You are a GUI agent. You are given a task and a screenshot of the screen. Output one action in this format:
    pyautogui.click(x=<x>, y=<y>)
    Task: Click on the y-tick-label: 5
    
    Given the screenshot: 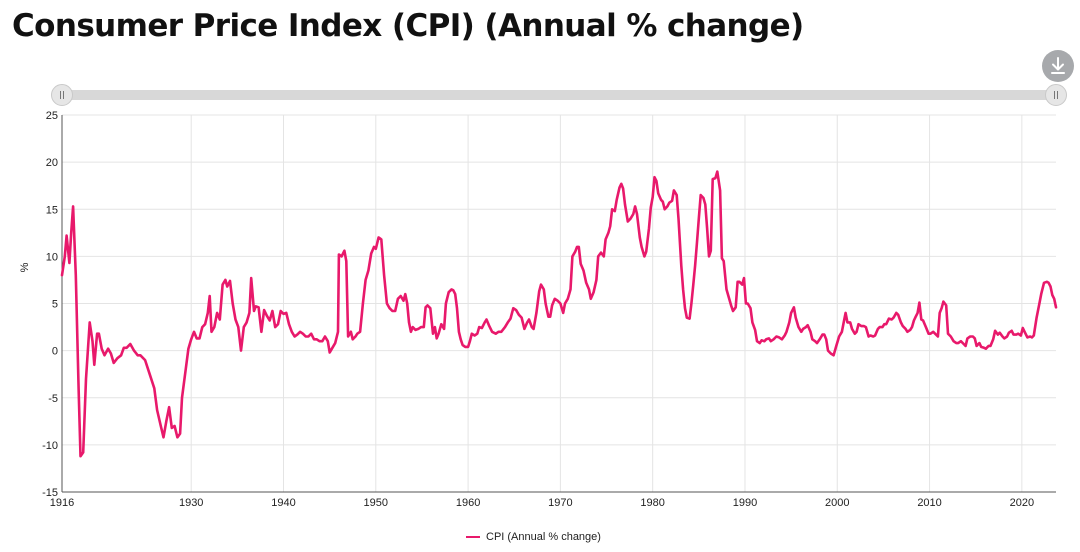 What is the action you would take?
    pyautogui.click(x=55, y=305)
    